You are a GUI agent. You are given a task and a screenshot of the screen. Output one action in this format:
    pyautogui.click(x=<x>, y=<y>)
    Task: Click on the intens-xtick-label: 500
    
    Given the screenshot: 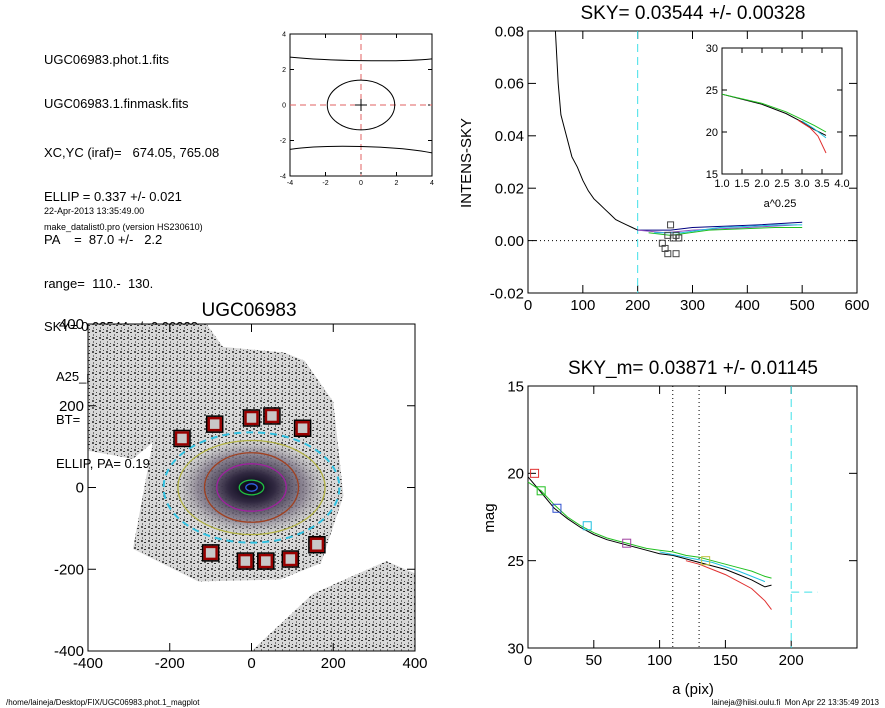 What is the action you would take?
    pyautogui.click(x=802, y=305)
    